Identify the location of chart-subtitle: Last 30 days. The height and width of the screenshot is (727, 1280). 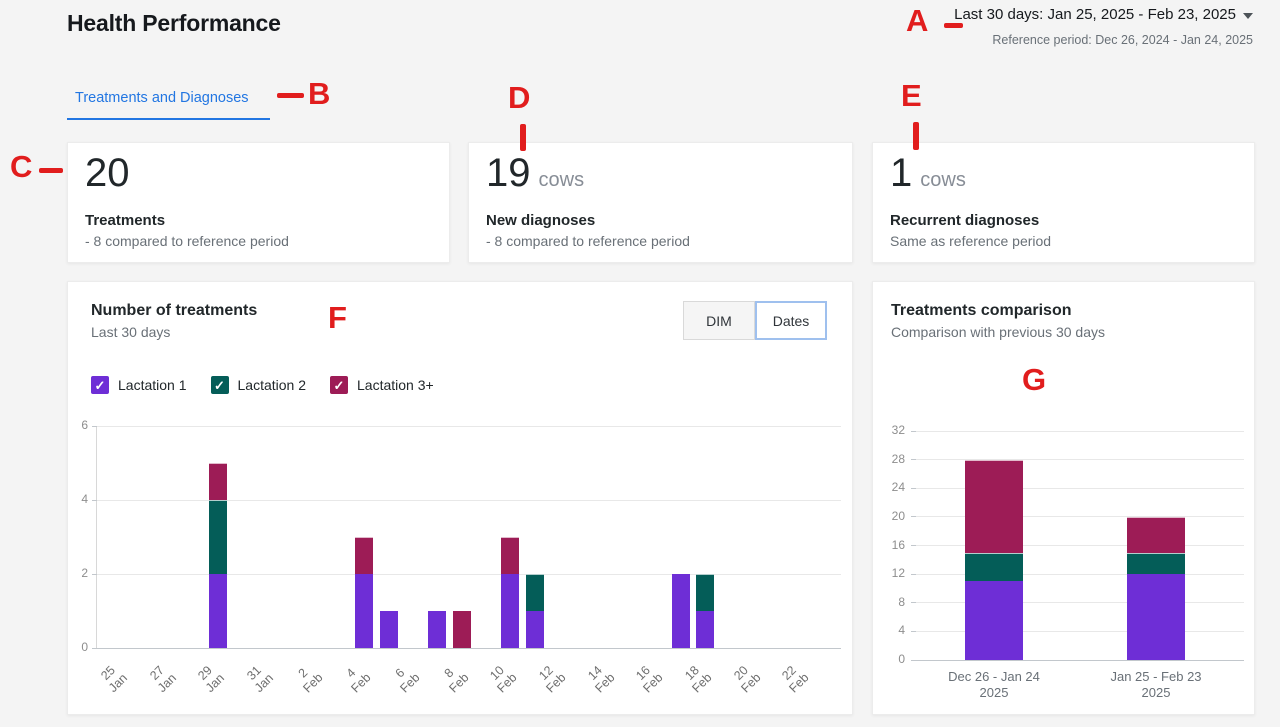
(131, 332).